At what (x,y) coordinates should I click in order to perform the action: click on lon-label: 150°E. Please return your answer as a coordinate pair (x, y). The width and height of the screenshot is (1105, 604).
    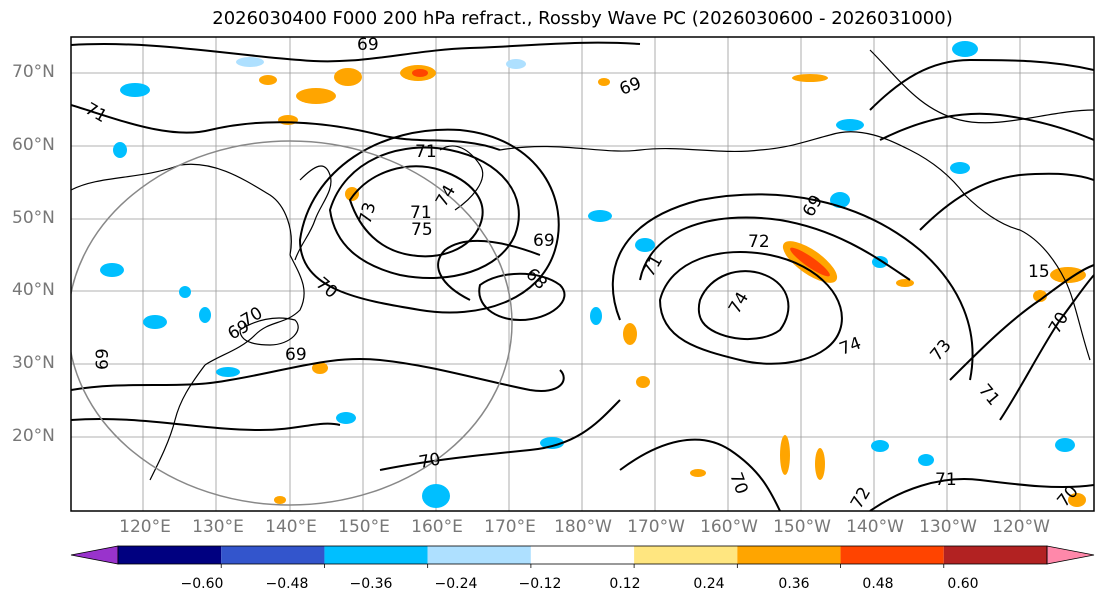
    Looking at the image, I should click on (364, 527).